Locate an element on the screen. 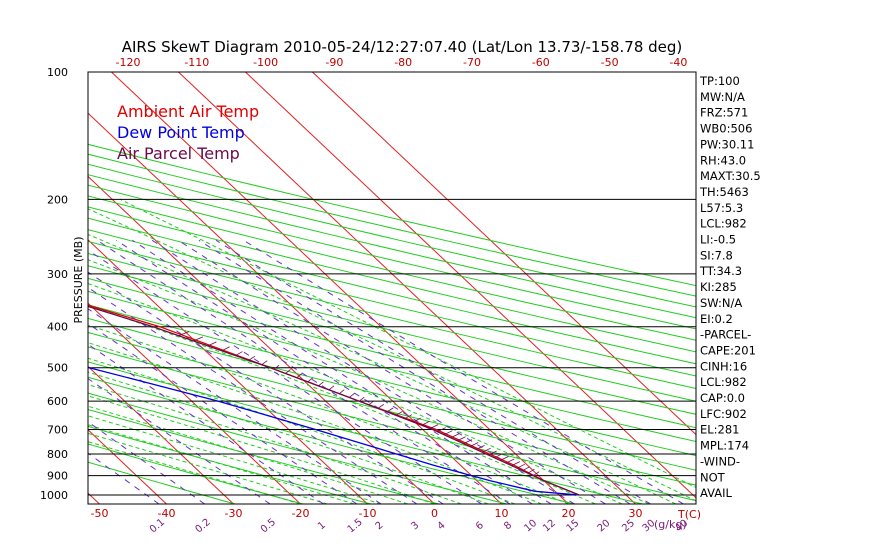 The image size is (870, 560). index-entry: -WIND- is located at coordinates (720, 461).